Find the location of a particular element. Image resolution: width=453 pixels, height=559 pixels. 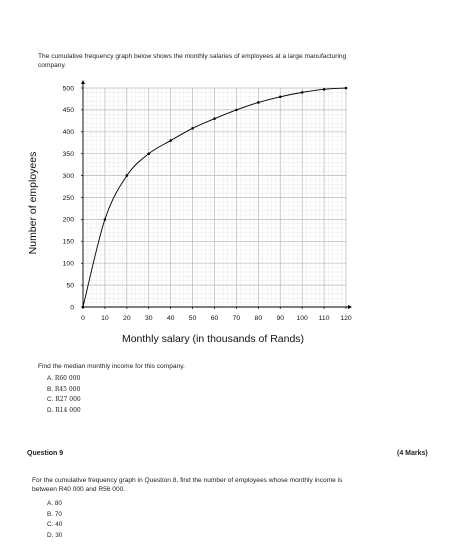

y-tick-label: 0 is located at coordinates (72, 307).